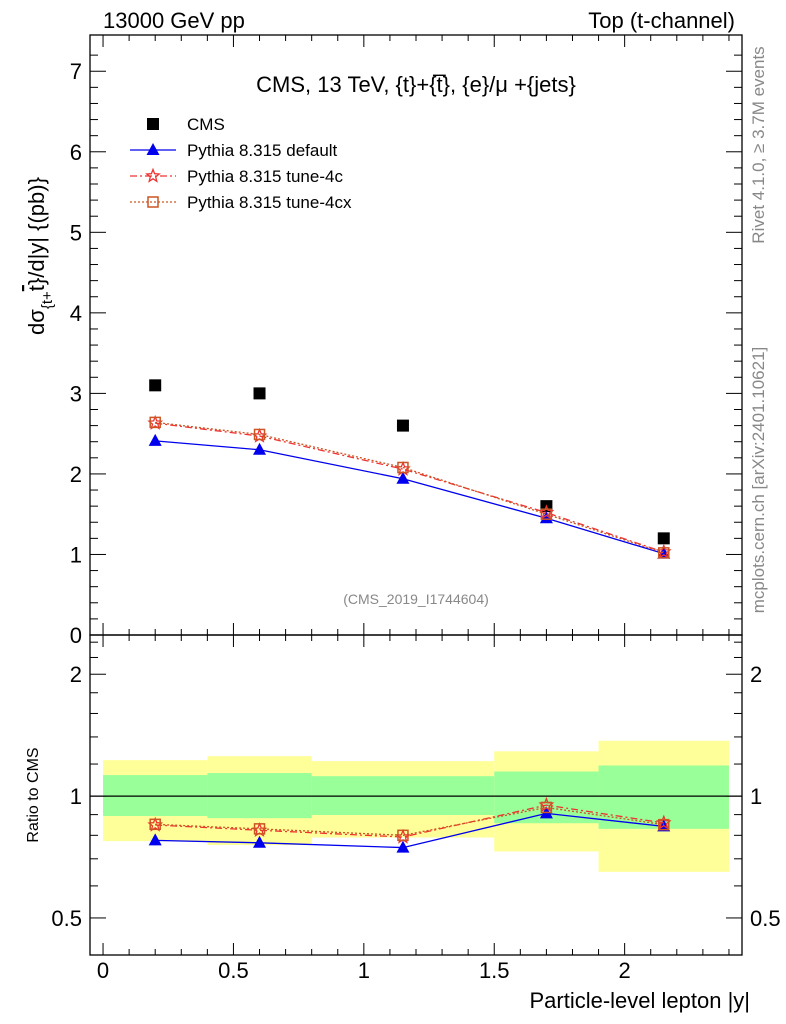 The width and height of the screenshot is (786, 1024). I want to click on x-tick-label: 1, so click(364, 970).